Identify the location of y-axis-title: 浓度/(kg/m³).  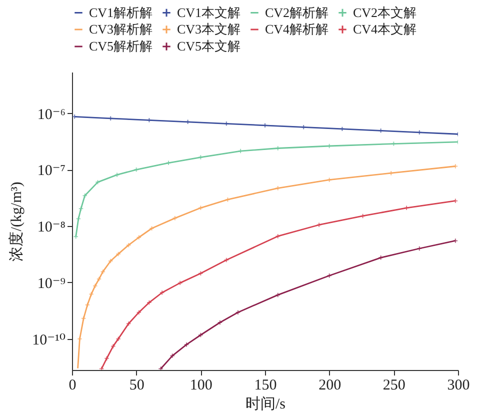
(17, 222).